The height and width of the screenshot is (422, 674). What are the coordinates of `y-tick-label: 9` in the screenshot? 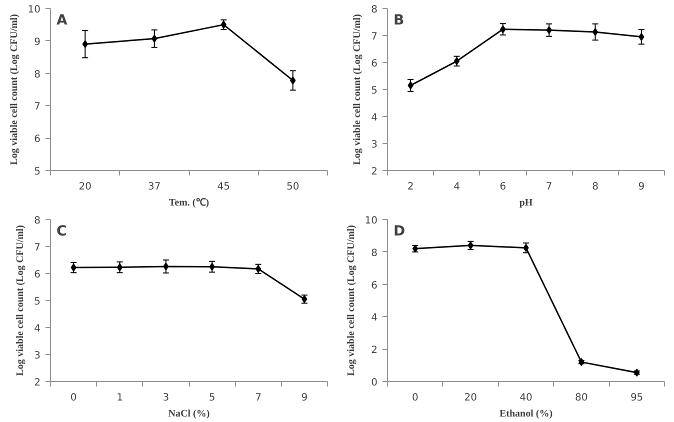 It's located at (37, 42).